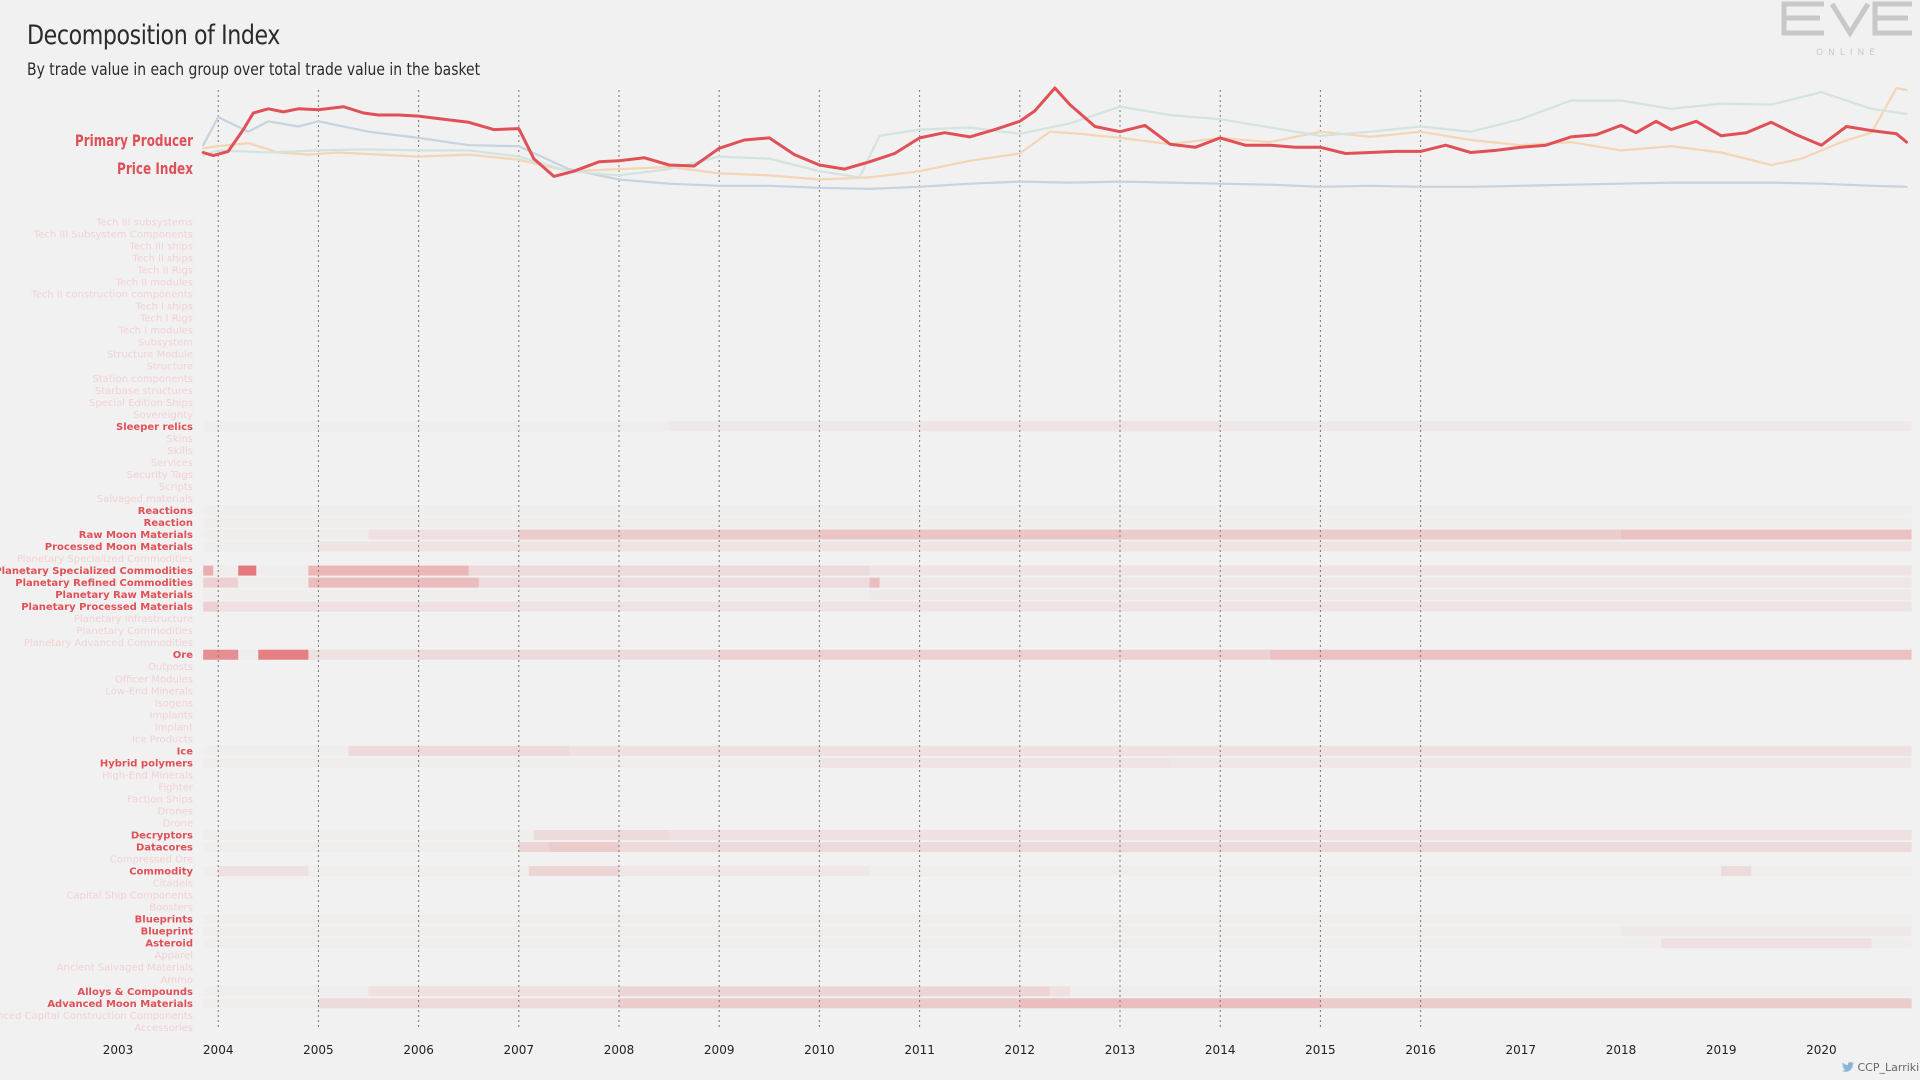 The width and height of the screenshot is (1920, 1080). I want to click on heatmap-row-label: Planetary Raw Materials, so click(124, 595).